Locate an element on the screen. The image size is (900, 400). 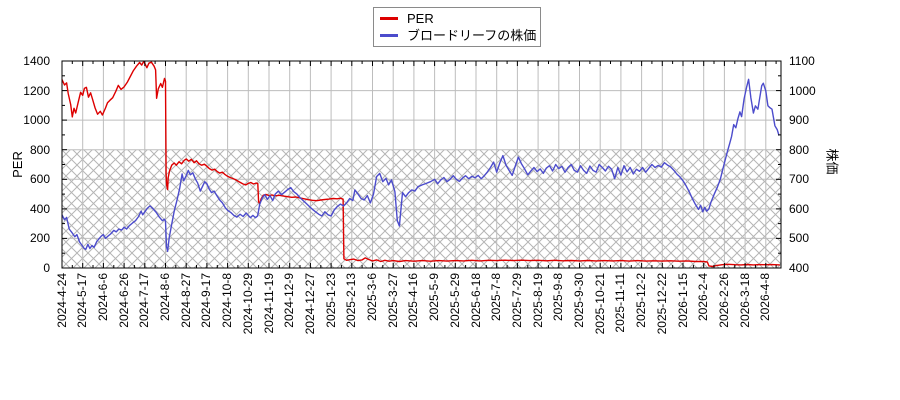
left-tick-label: 1000 is located at coordinates (36, 120).